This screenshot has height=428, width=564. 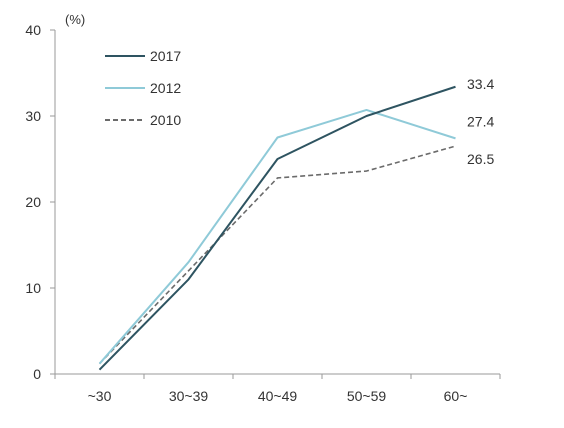 What do you see at coordinates (75, 19) in the screenshot?
I see `y-unit-label: (%)` at bounding box center [75, 19].